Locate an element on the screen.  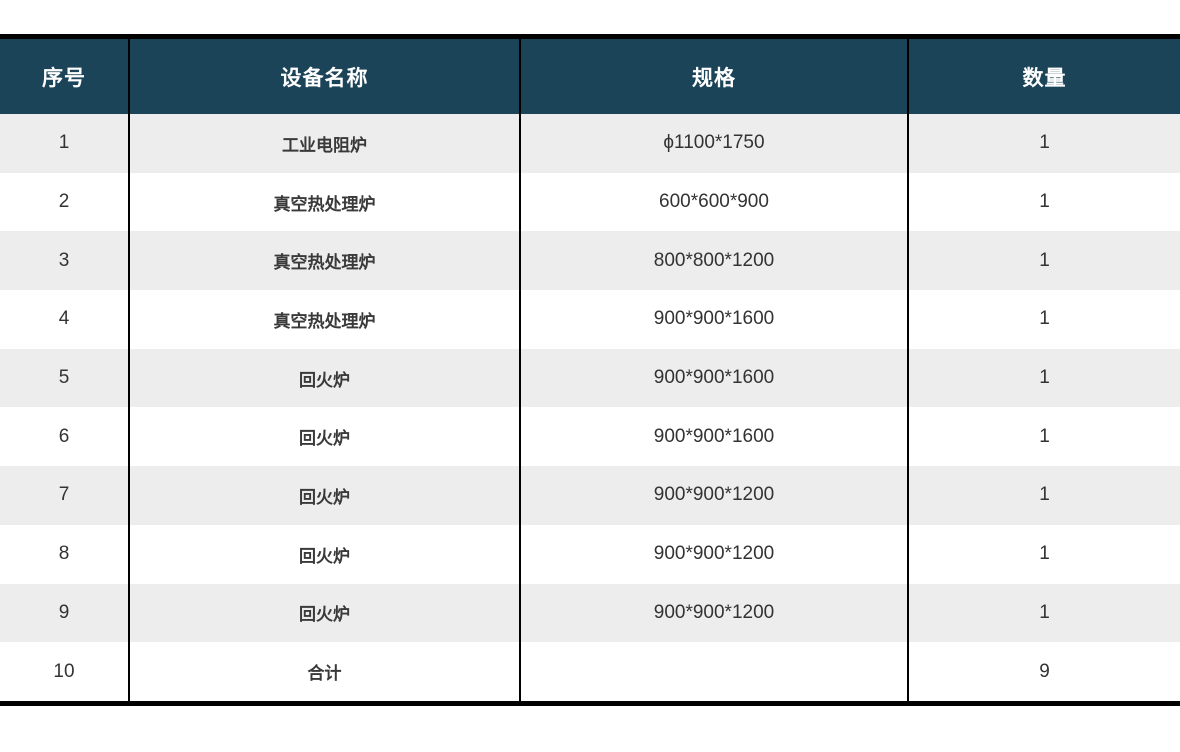
column-header-no: 序号 is located at coordinates (64, 76).